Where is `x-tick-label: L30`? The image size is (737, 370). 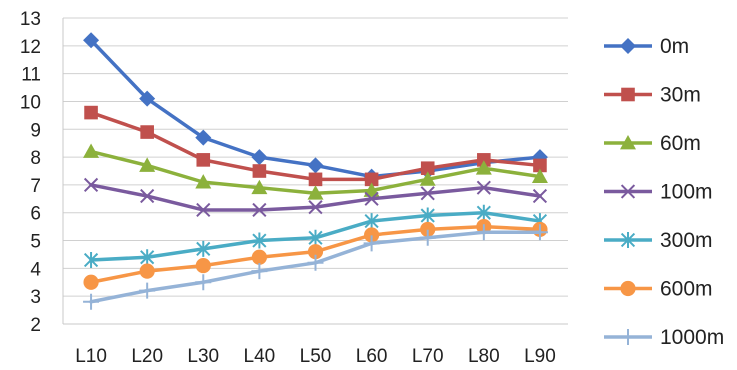
x-tick-label: L30 is located at coordinates (203, 356).